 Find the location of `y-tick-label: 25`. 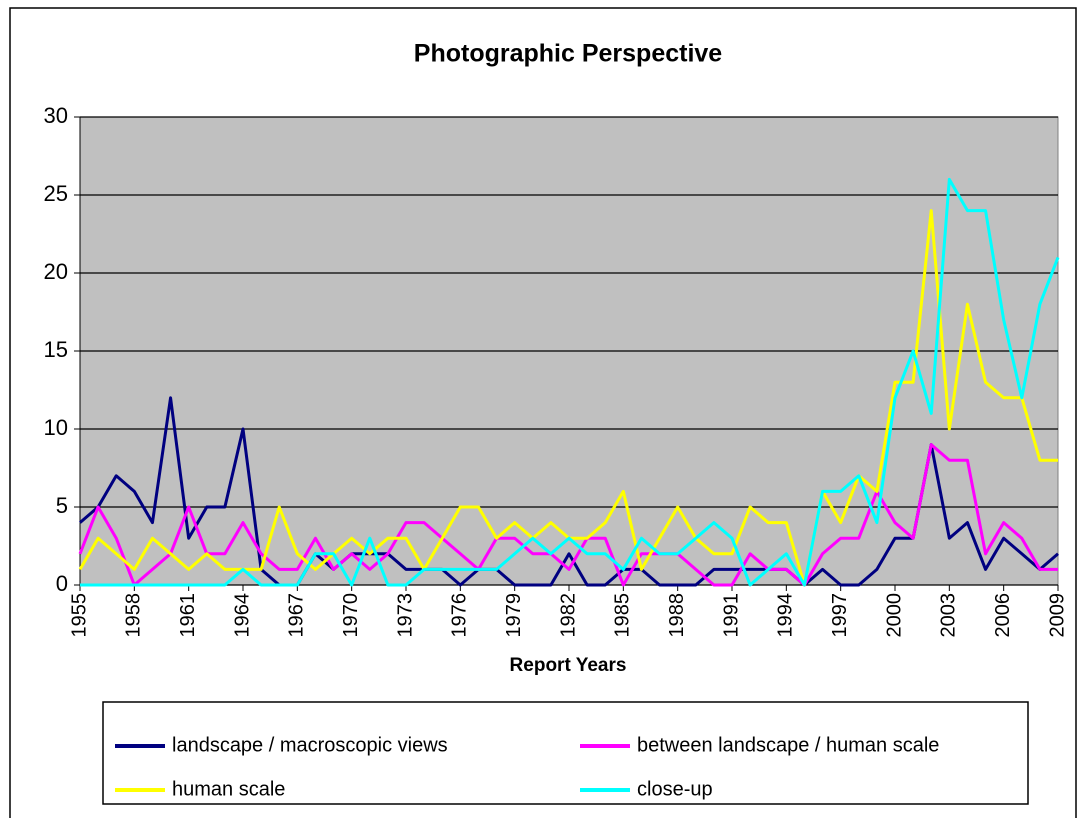

y-tick-label: 25 is located at coordinates (56, 193).